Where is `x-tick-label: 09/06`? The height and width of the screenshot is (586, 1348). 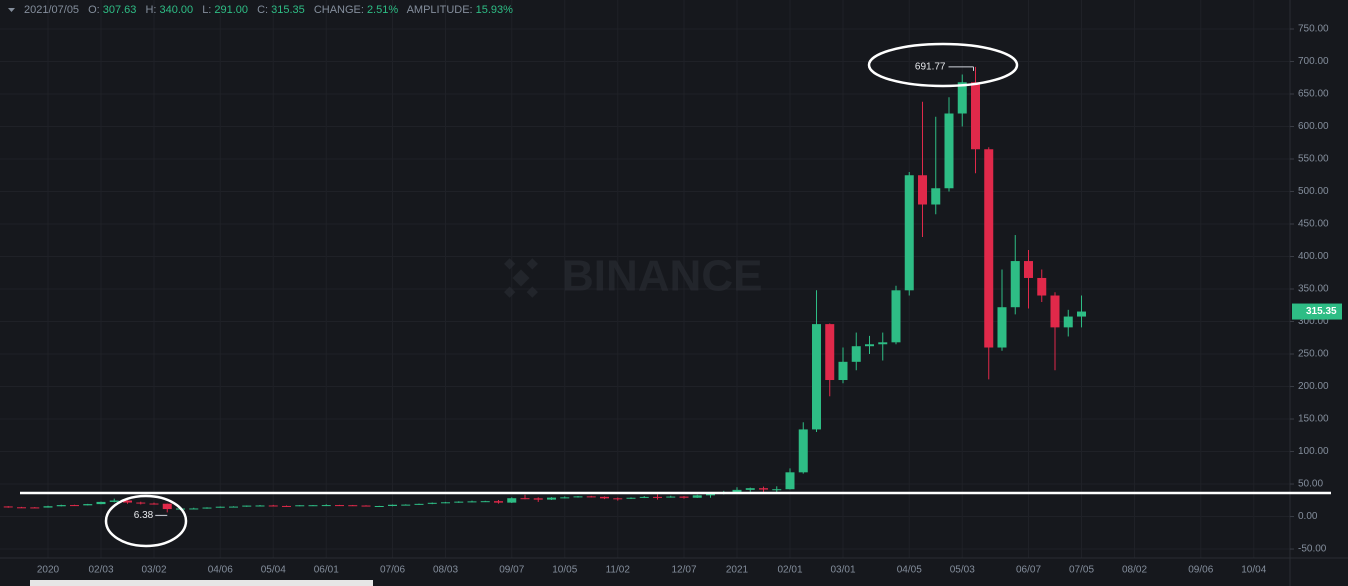
x-tick-label: 09/06 is located at coordinates (1200, 570).